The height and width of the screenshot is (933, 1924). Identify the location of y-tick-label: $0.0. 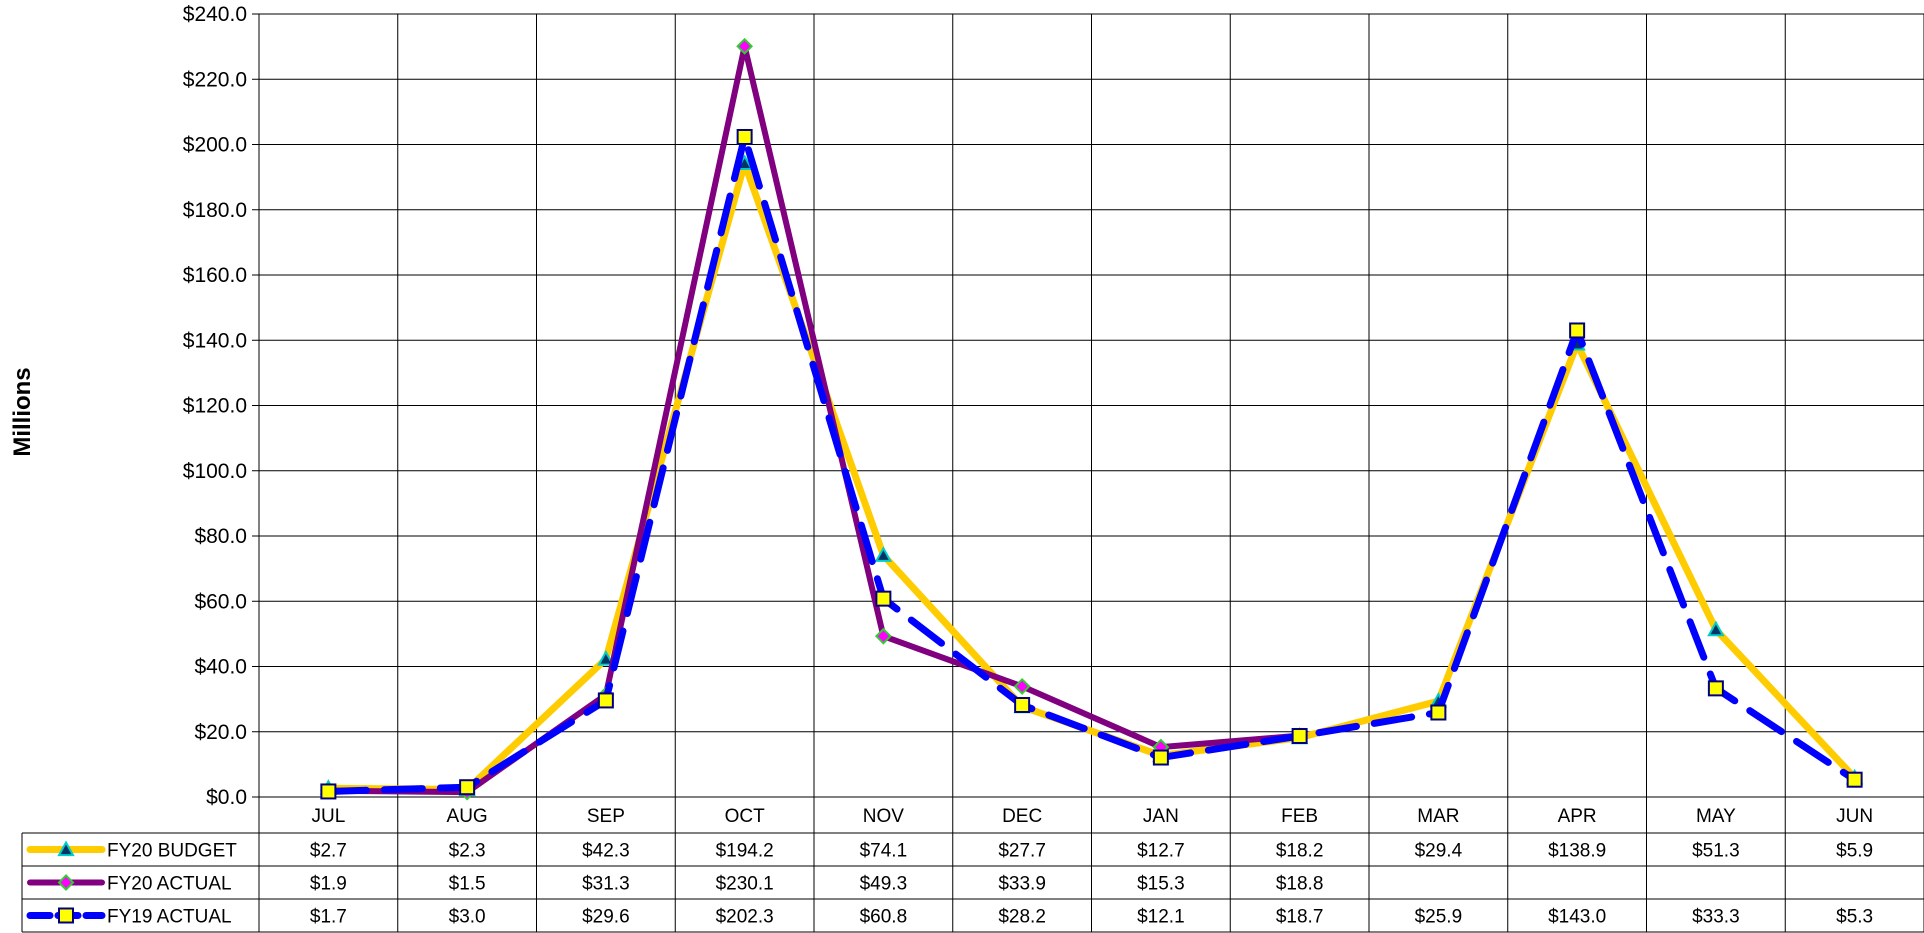
(226, 797).